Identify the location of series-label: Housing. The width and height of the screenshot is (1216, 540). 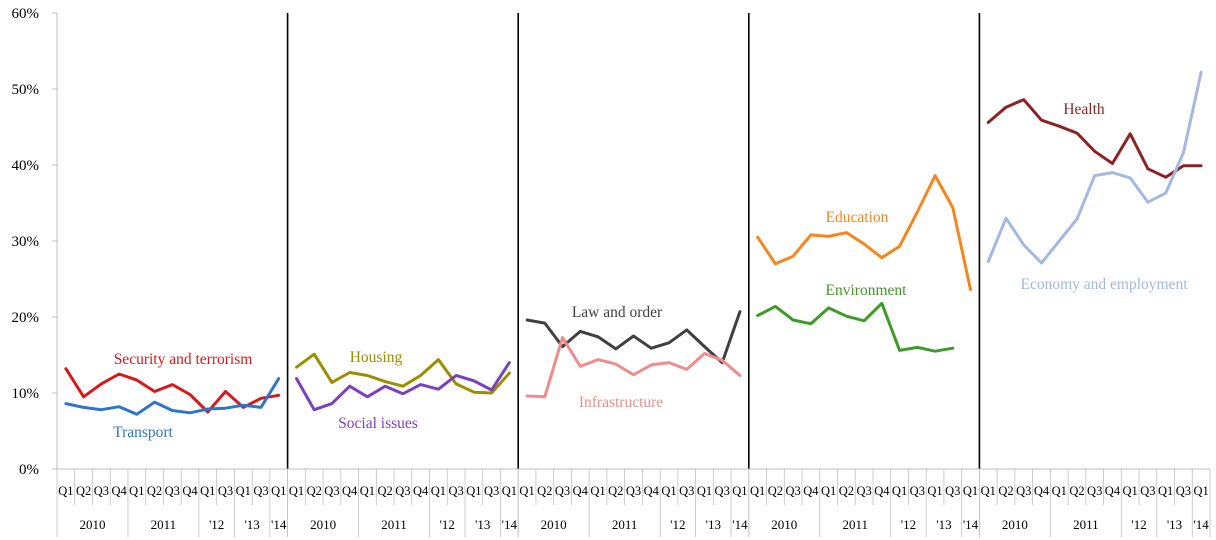
(376, 357).